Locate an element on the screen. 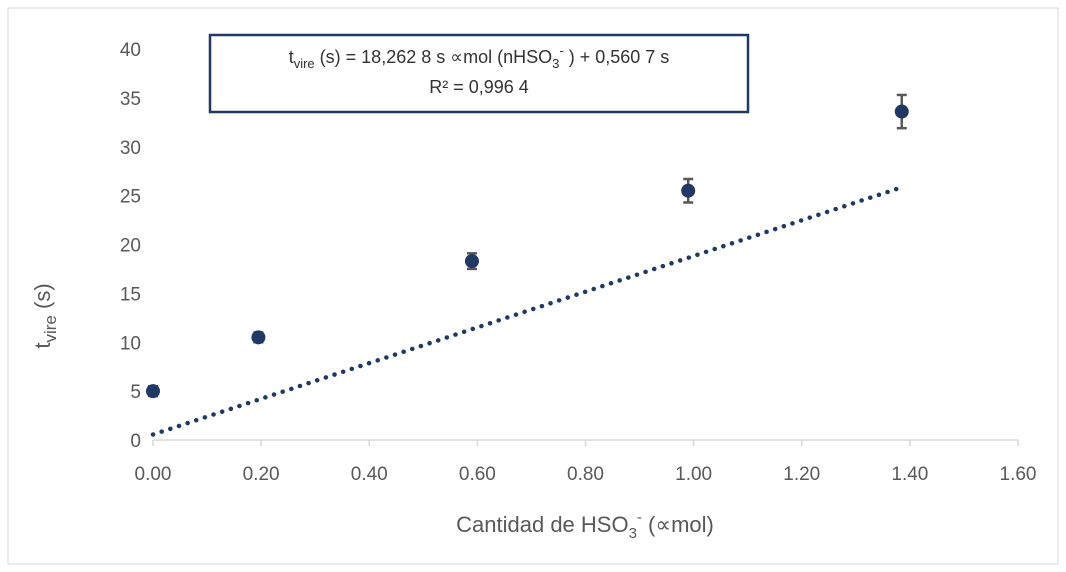  x-tick-label: 0.60 is located at coordinates (477, 474).